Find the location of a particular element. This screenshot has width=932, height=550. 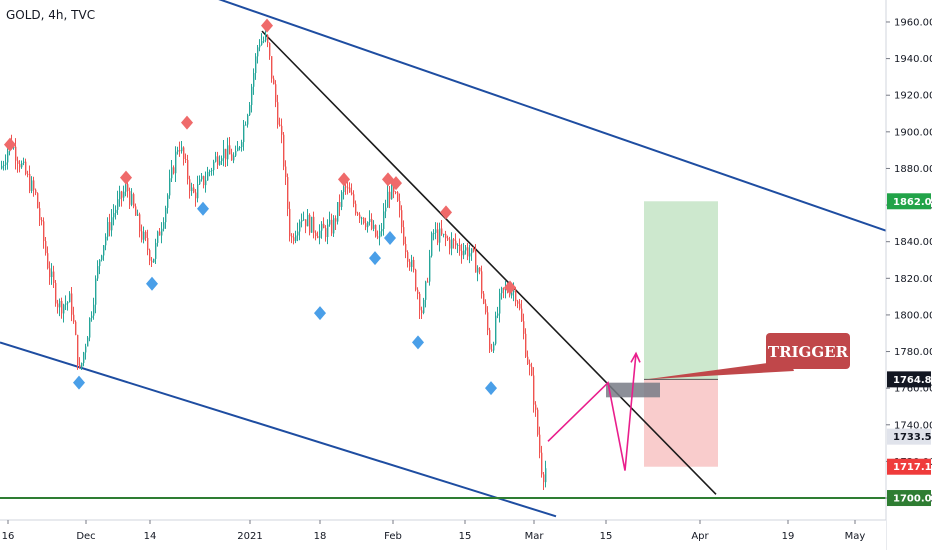

price-tick-label: 1800.00 is located at coordinates (913, 315).